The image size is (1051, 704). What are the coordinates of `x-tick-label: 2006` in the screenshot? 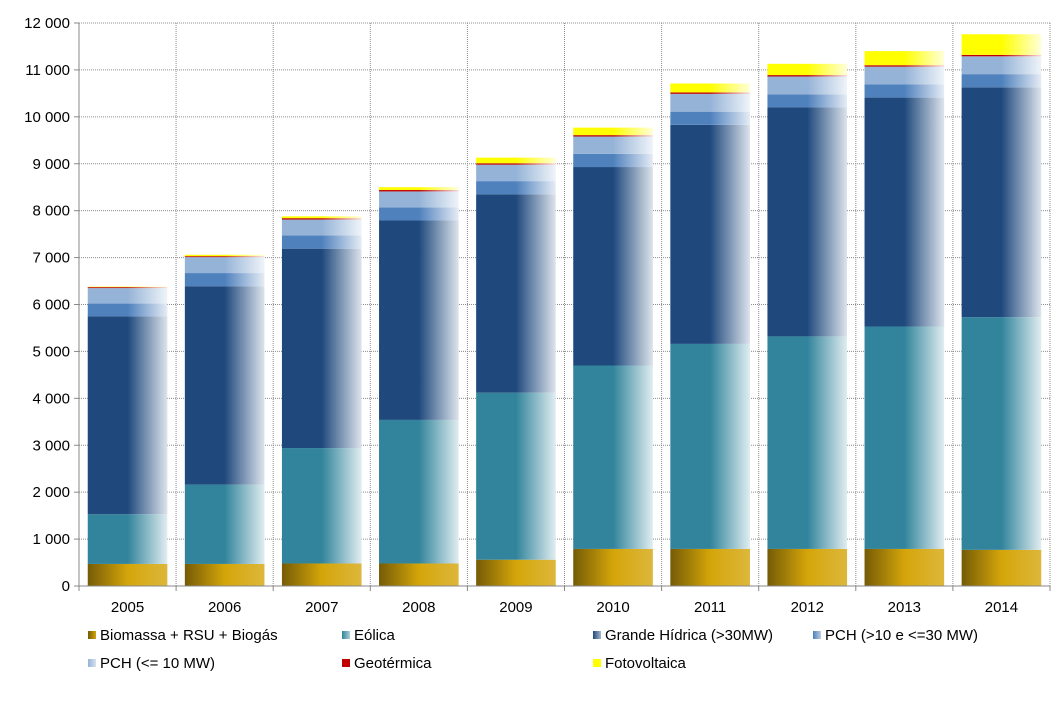 It's located at (224, 607).